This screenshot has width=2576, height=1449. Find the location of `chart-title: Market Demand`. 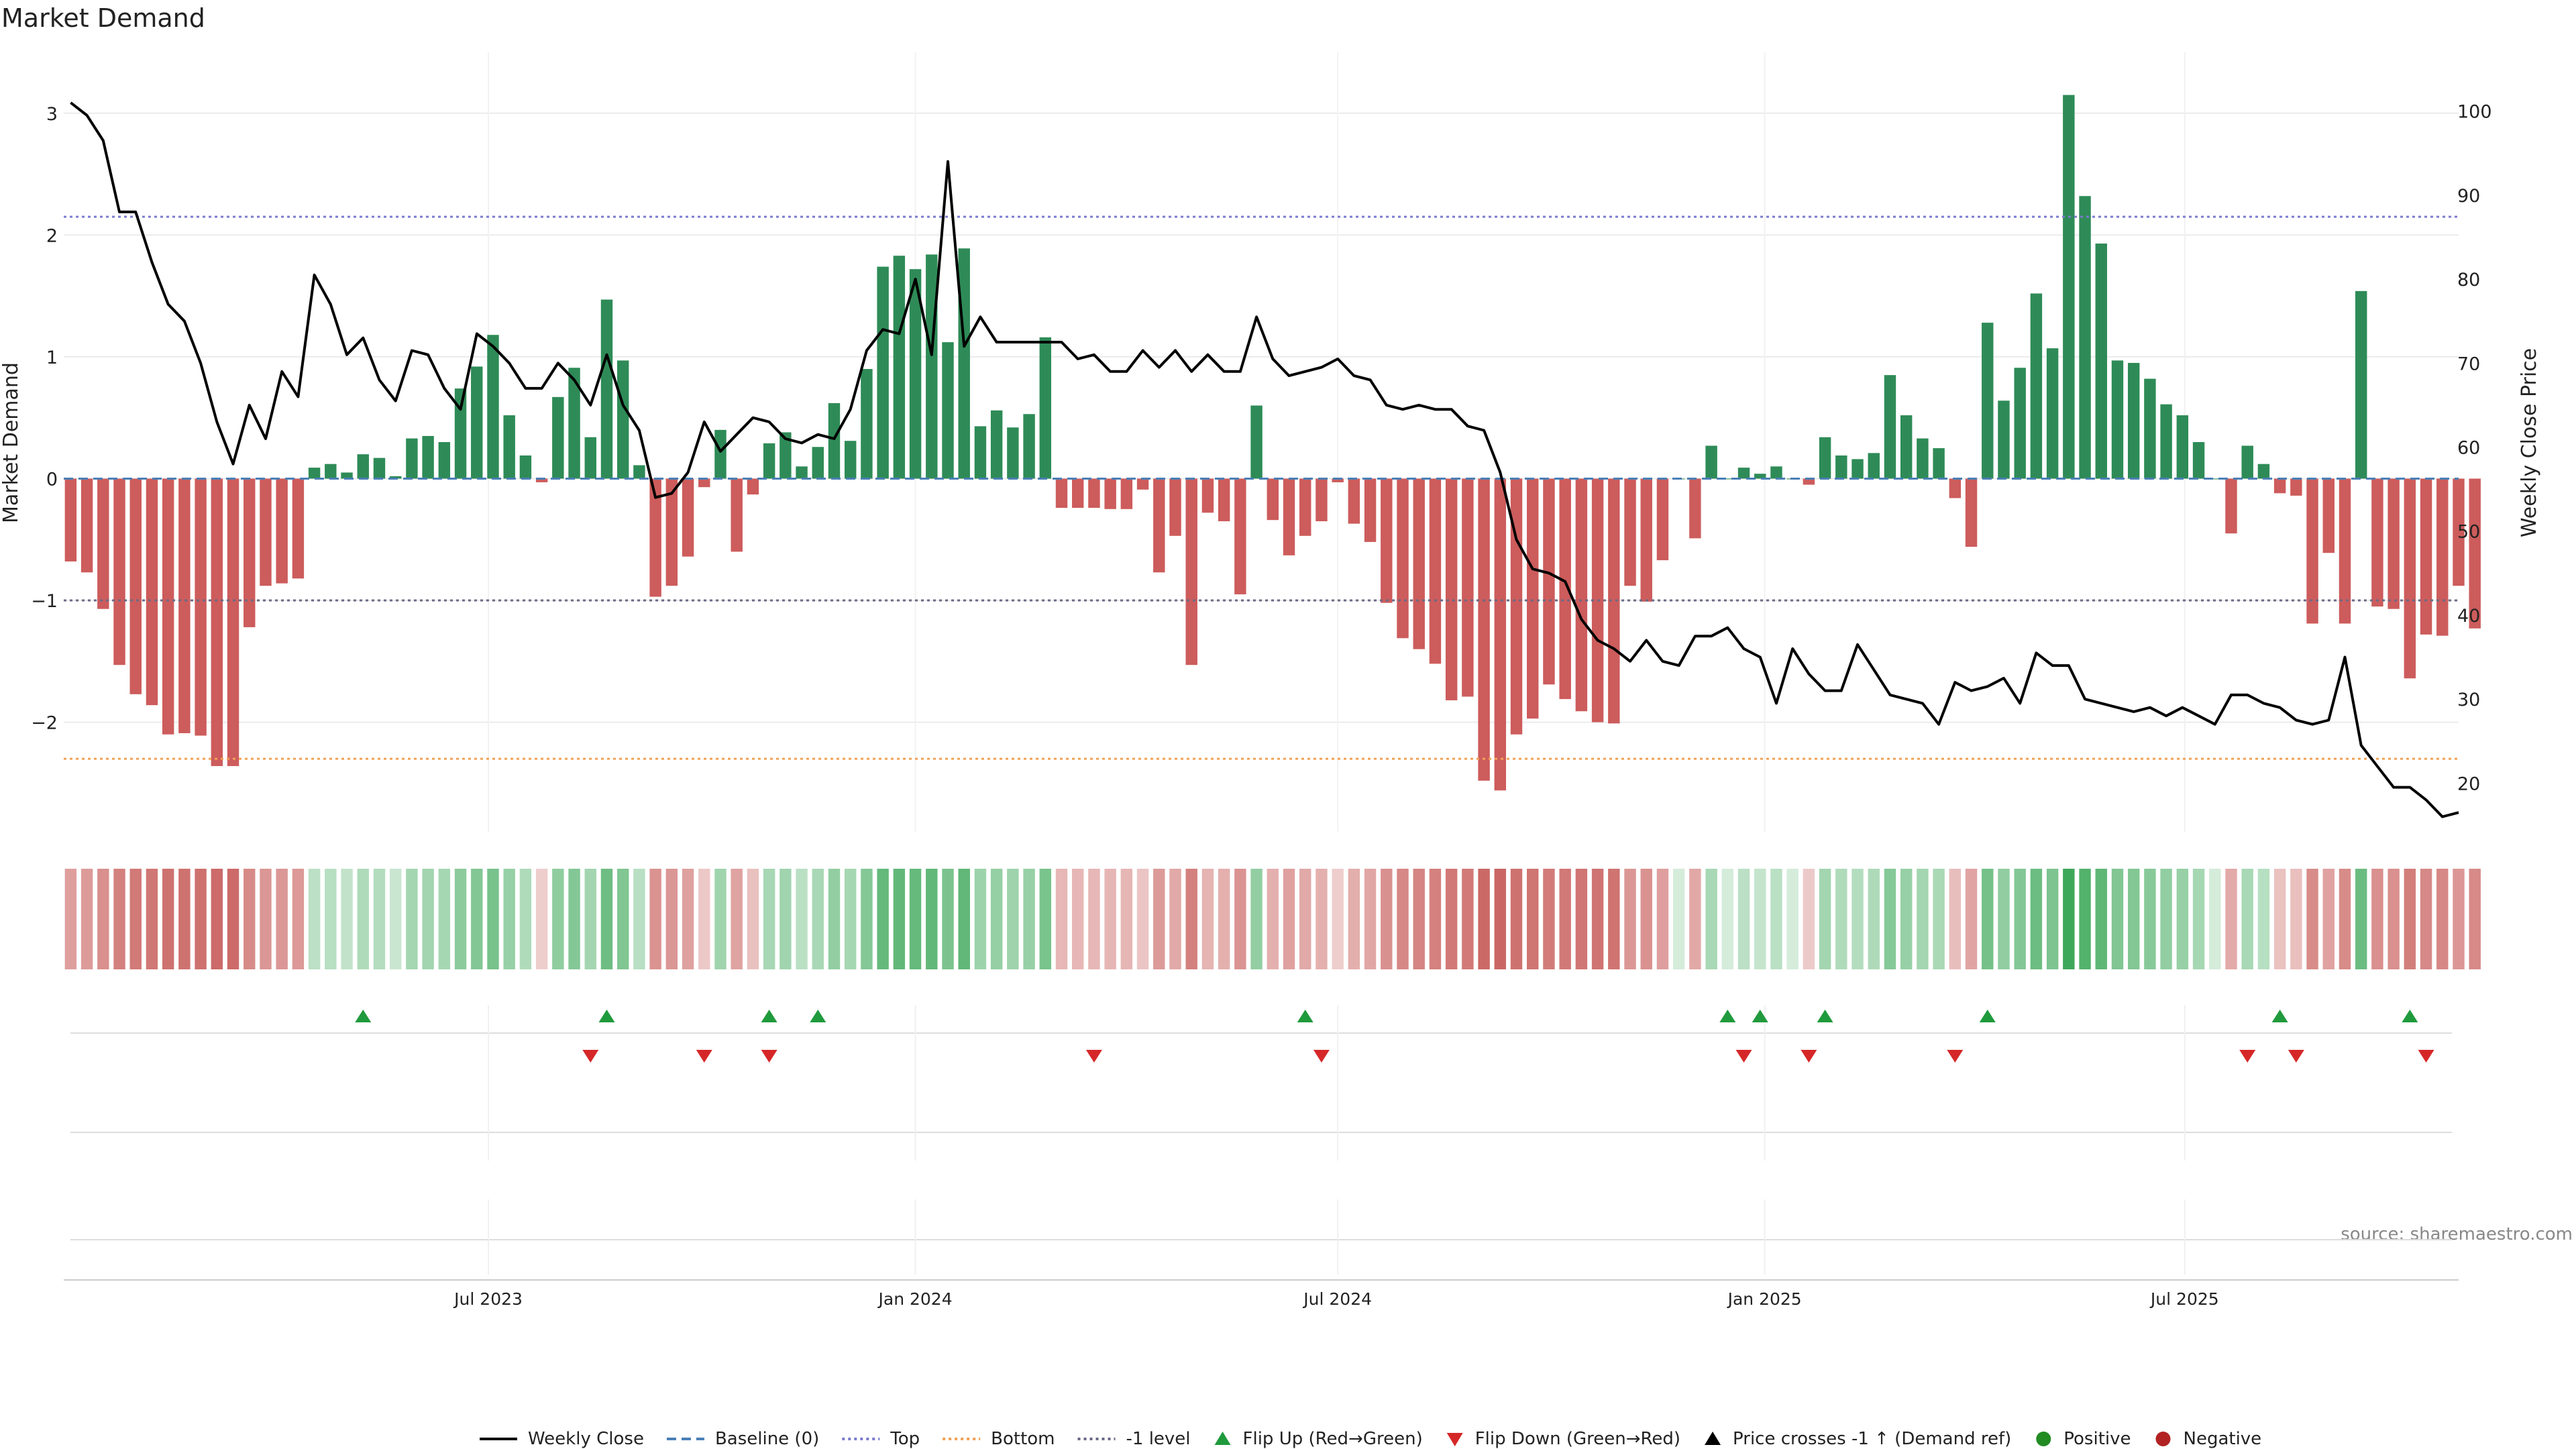

chart-title: Market Demand is located at coordinates (103, 18).